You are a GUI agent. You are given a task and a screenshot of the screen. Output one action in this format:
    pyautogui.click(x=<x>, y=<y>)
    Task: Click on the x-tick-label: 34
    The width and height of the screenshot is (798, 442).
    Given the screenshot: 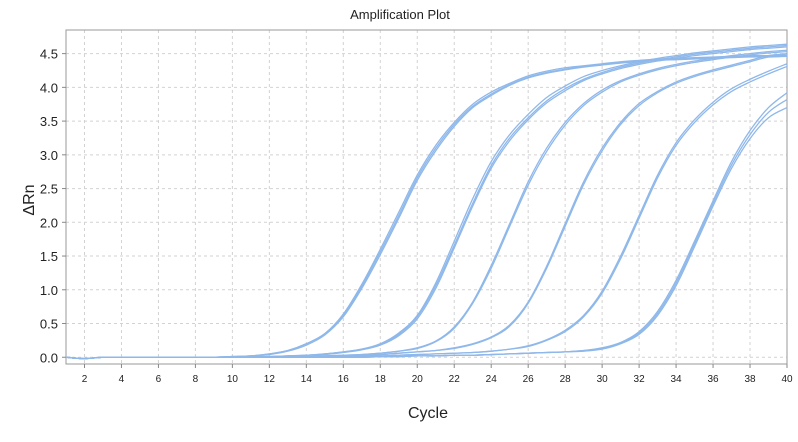 What is the action you would take?
    pyautogui.click(x=677, y=379)
    